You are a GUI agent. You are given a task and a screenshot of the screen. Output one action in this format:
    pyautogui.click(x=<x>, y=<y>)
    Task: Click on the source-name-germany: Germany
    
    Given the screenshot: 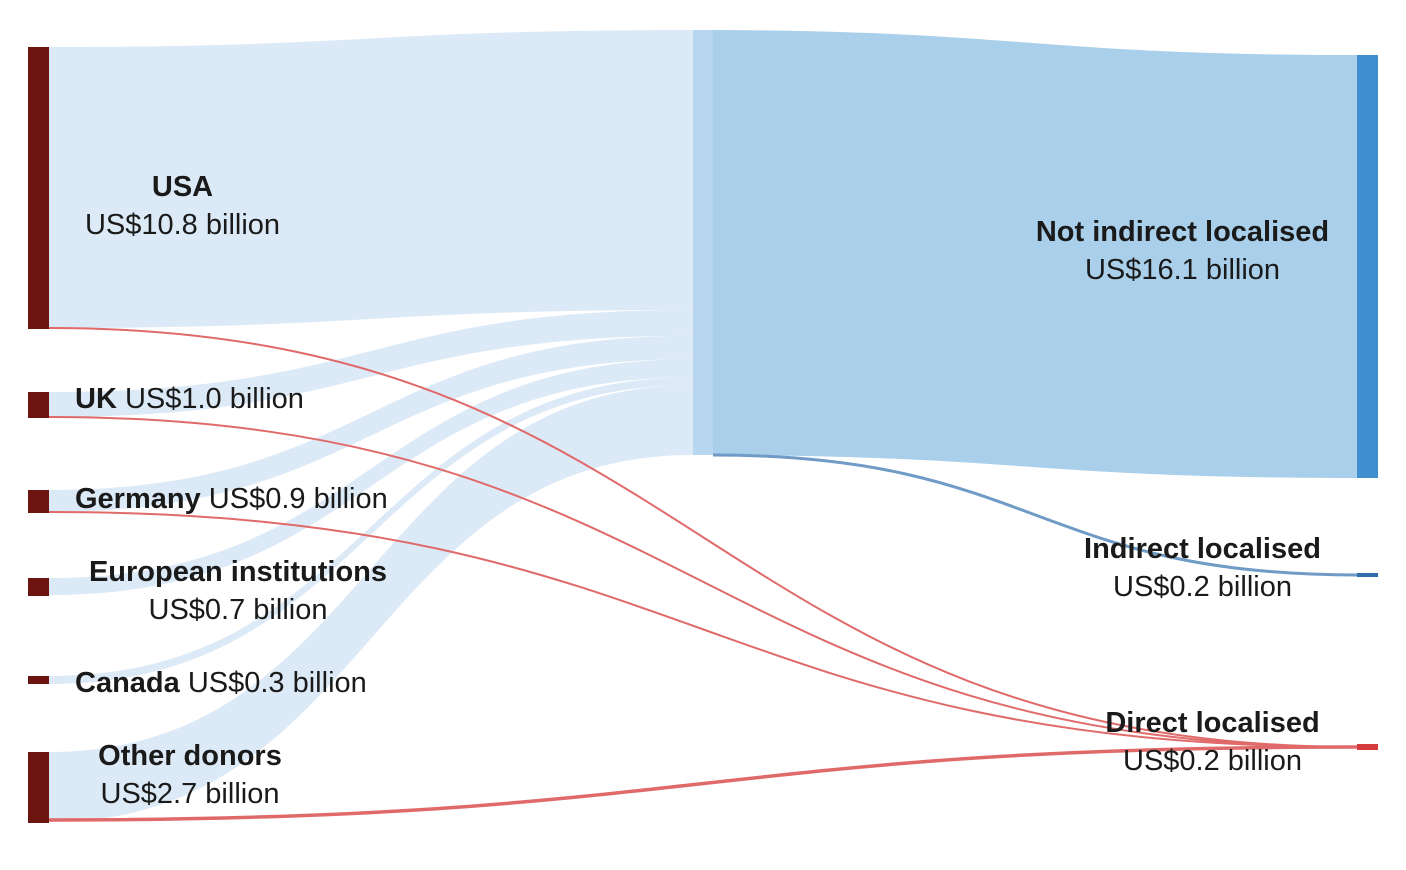 What is the action you would take?
    pyautogui.click(x=138, y=499)
    